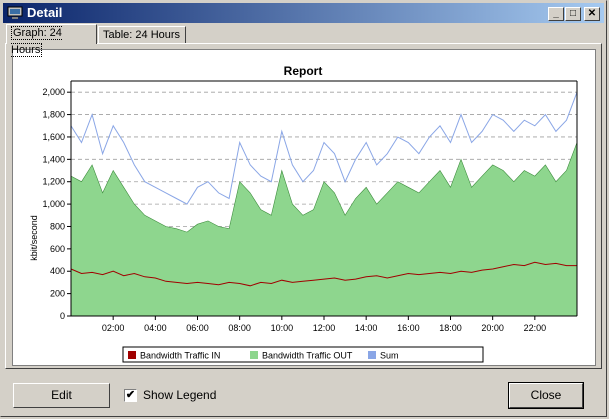  I want to click on x-tick-label: 04:00, so click(155, 328).